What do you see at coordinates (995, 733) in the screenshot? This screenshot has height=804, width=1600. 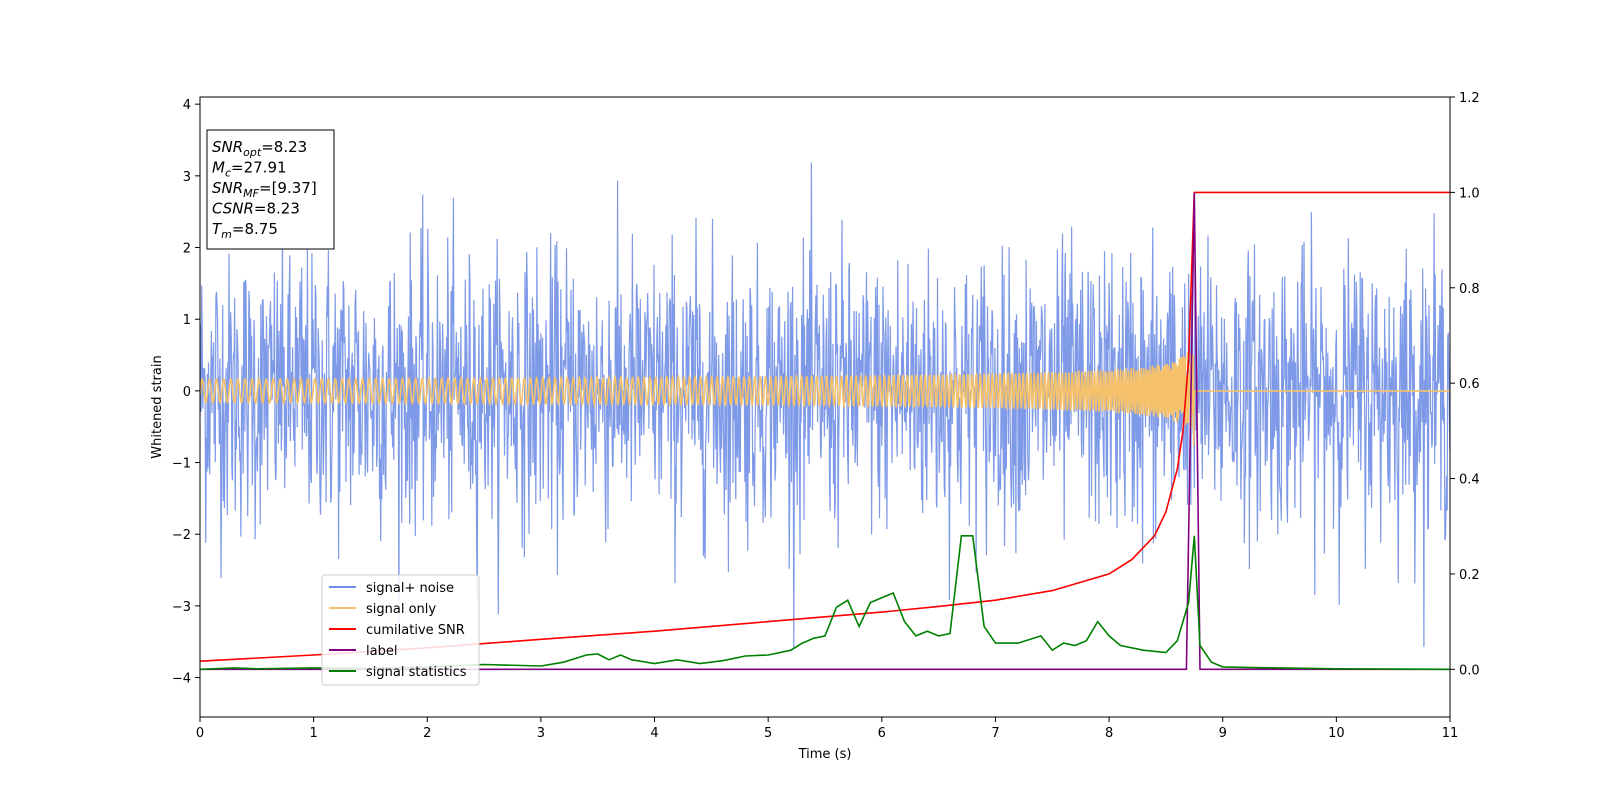 I see `x-tick-label: 7` at bounding box center [995, 733].